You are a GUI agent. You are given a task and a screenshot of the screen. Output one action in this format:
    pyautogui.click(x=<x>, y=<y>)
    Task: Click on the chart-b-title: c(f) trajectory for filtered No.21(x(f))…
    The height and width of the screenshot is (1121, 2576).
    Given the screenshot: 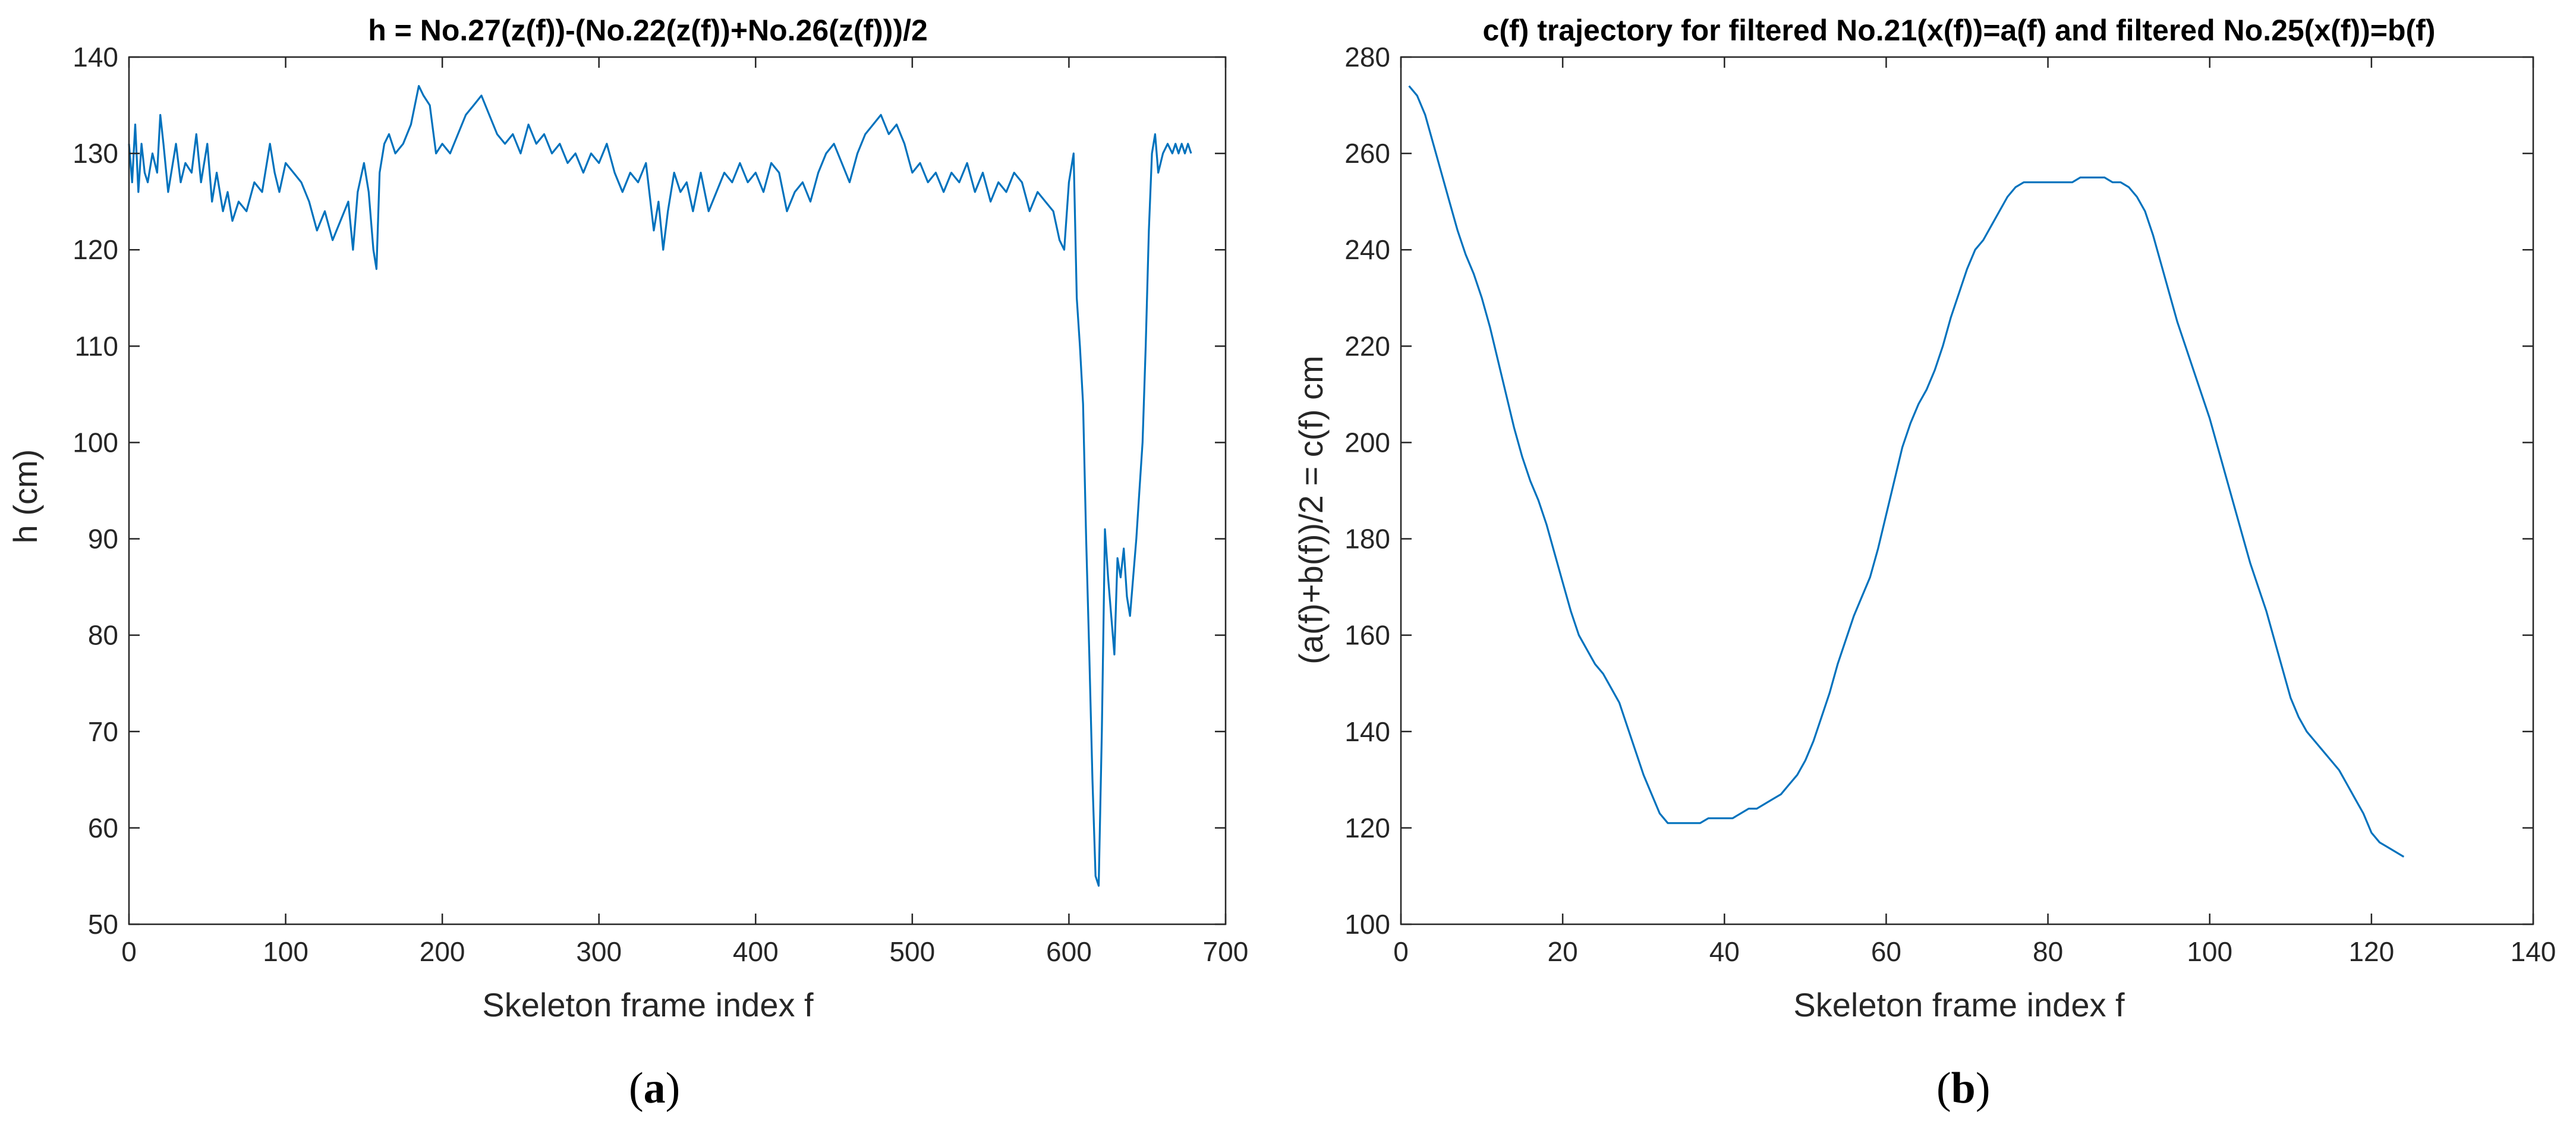 What is the action you would take?
    pyautogui.click(x=1959, y=31)
    